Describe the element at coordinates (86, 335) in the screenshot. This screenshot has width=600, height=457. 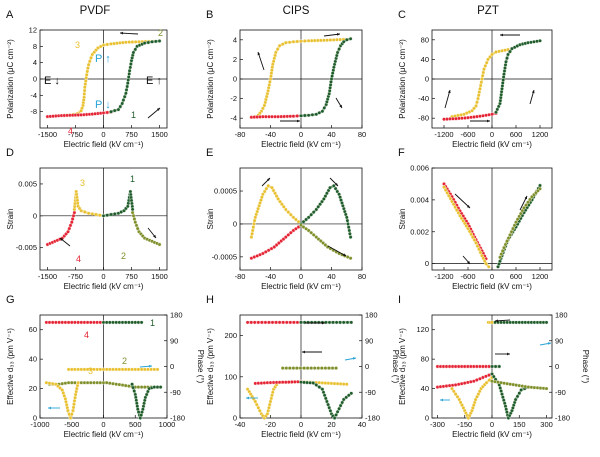
I see `branch-number: 4` at that location.